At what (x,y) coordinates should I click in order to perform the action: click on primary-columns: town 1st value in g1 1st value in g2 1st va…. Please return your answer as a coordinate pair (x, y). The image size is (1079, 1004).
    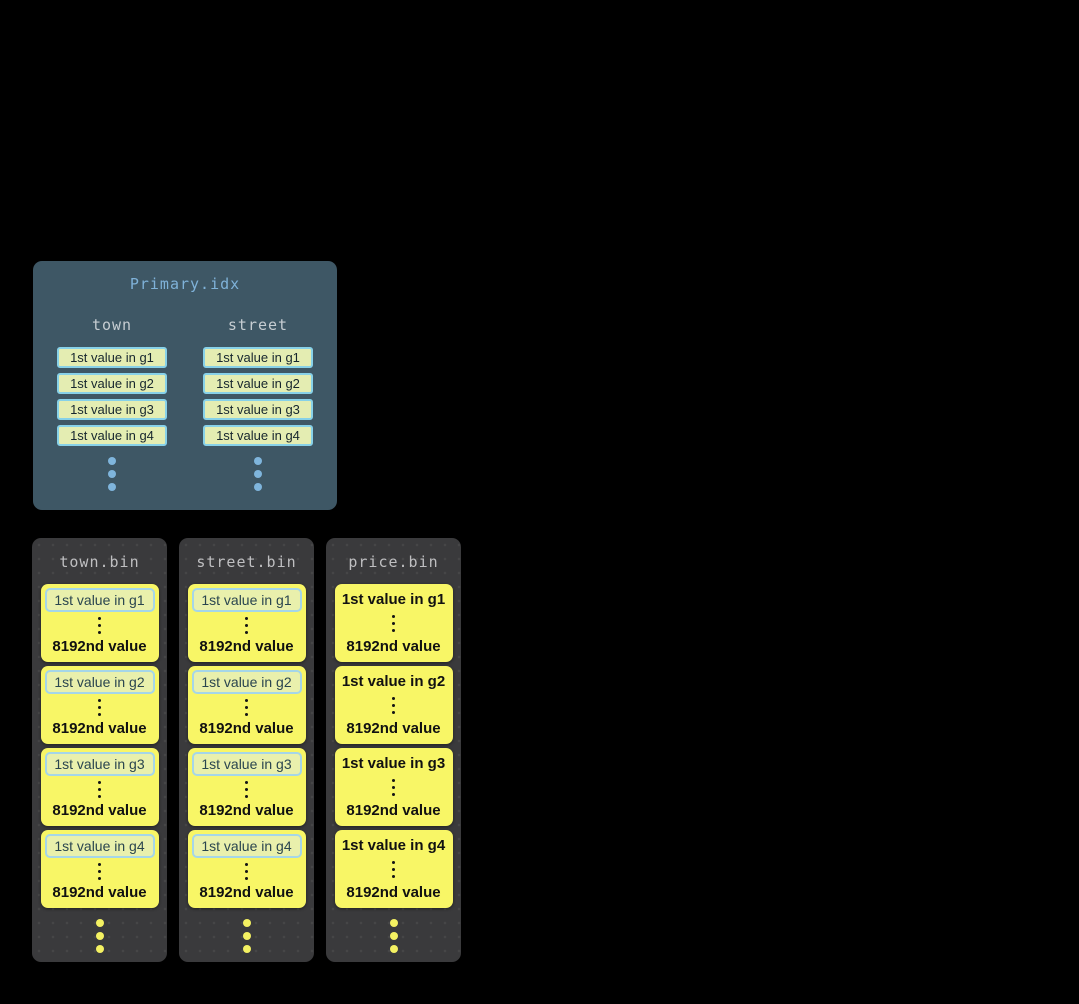
    Looking at the image, I should click on (185, 403).